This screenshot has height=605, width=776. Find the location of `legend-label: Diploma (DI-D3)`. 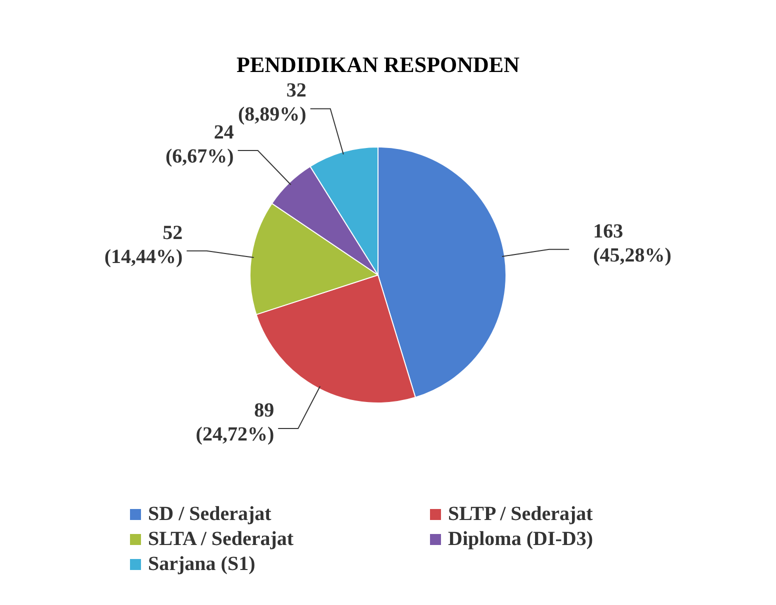

legend-label: Diploma (DI-D3) is located at coordinates (520, 539).